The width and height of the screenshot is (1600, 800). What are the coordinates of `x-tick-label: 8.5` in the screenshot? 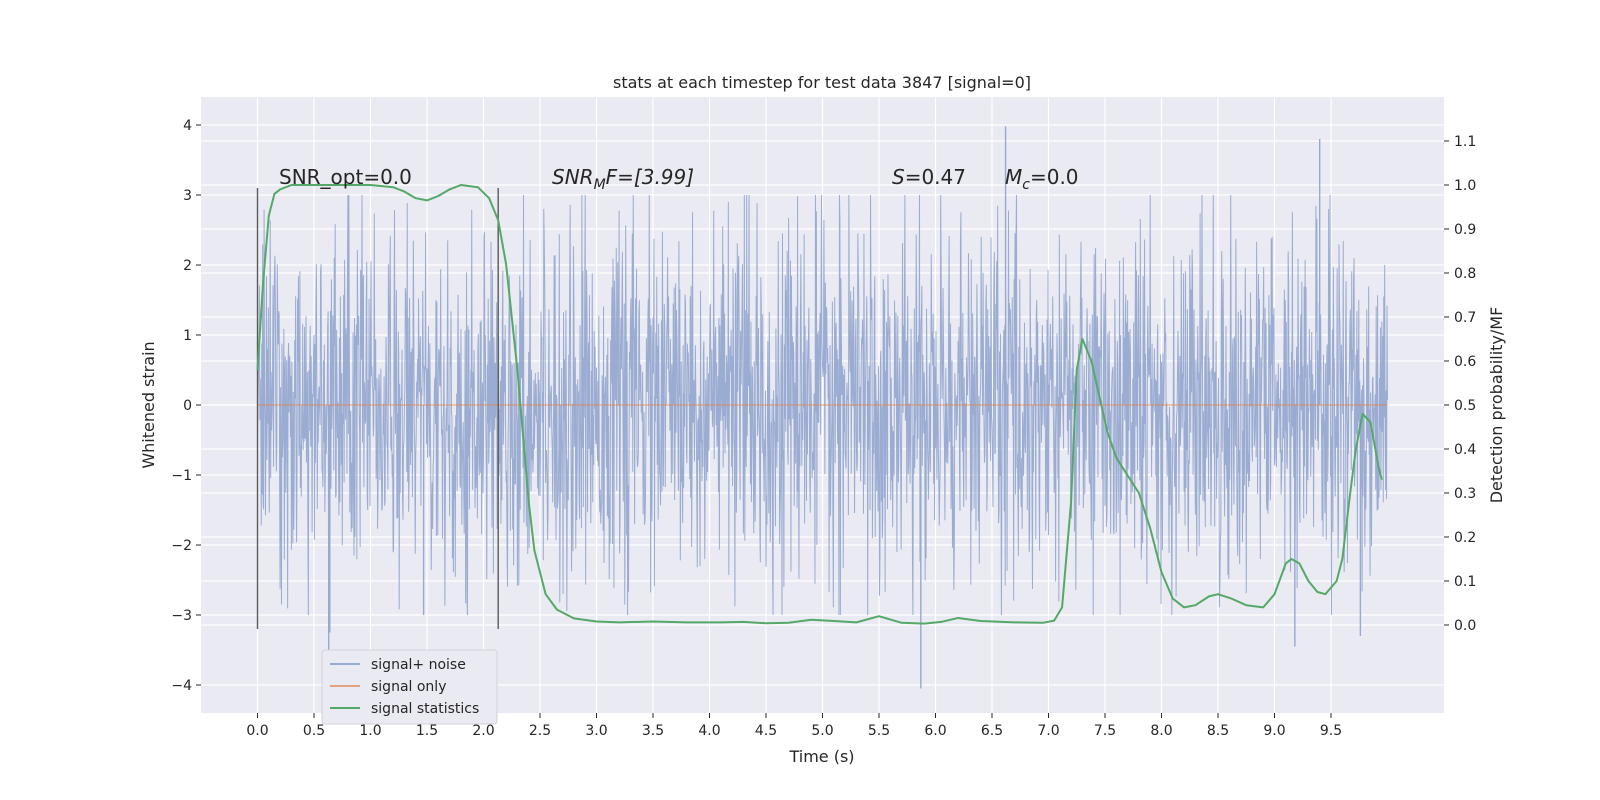 It's located at (1218, 731).